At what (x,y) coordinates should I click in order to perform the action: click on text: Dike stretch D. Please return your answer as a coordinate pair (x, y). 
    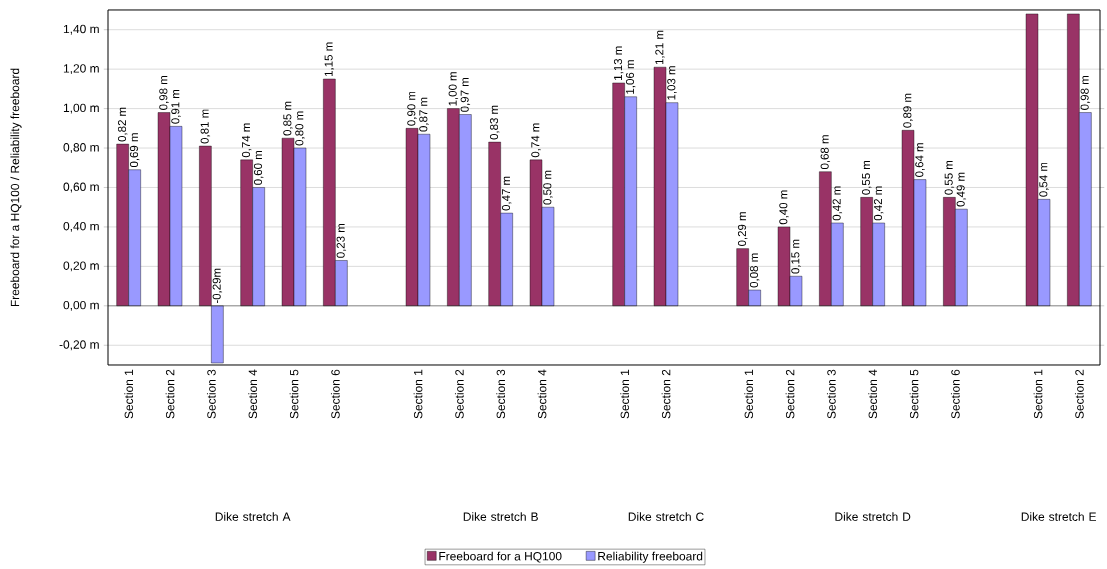
    Looking at the image, I should click on (873, 516).